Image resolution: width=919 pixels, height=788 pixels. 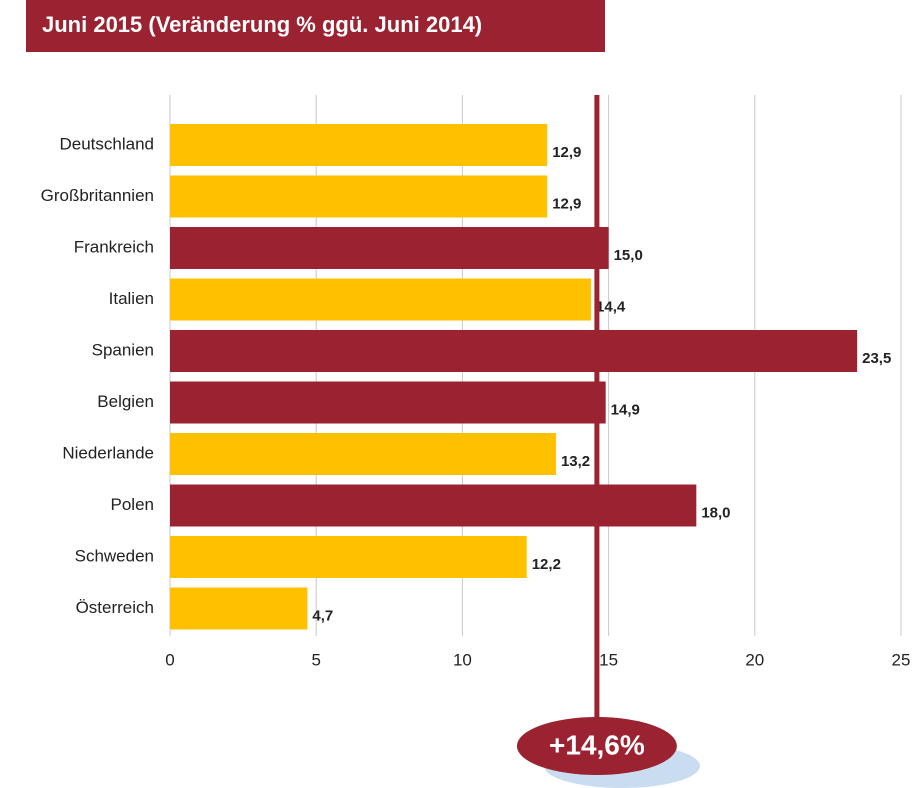 I want to click on y-tick-label: Spanien, so click(x=123, y=349).